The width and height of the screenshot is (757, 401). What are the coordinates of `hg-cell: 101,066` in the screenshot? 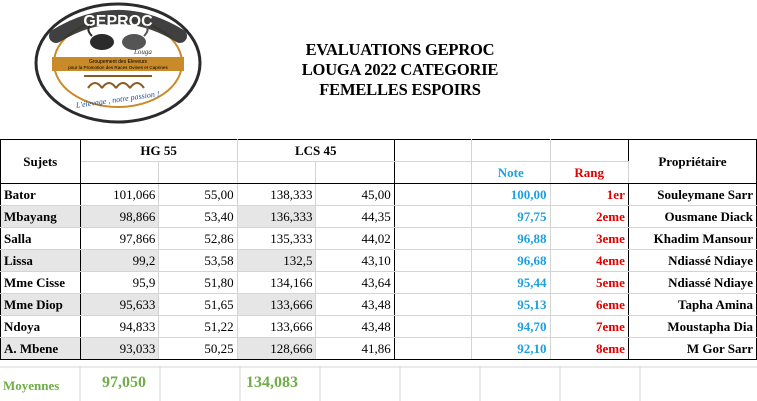 It's located at (119, 194).